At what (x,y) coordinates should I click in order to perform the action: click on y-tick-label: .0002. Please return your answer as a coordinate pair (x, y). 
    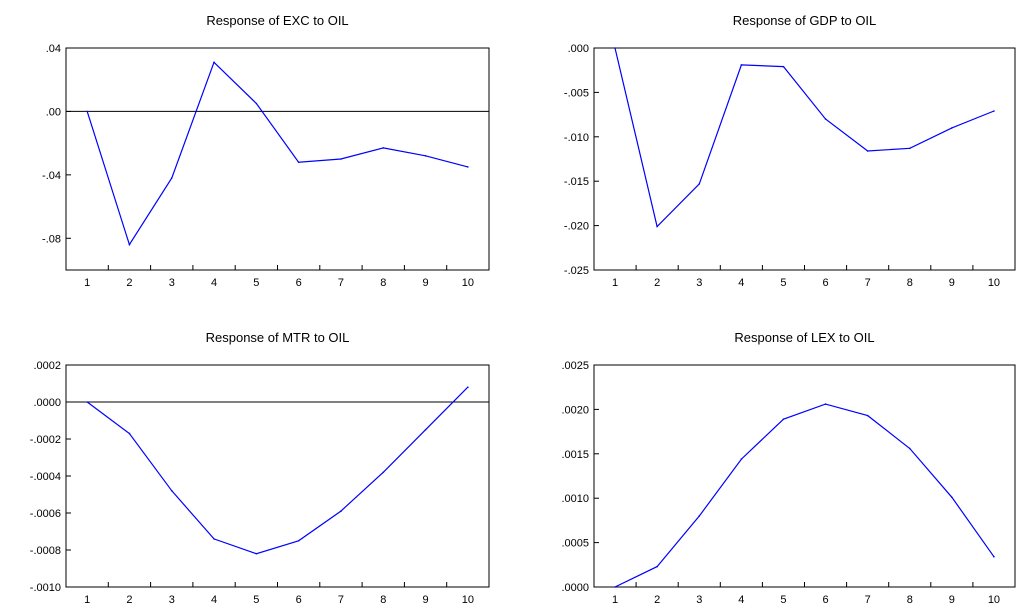
    Looking at the image, I should click on (47, 366).